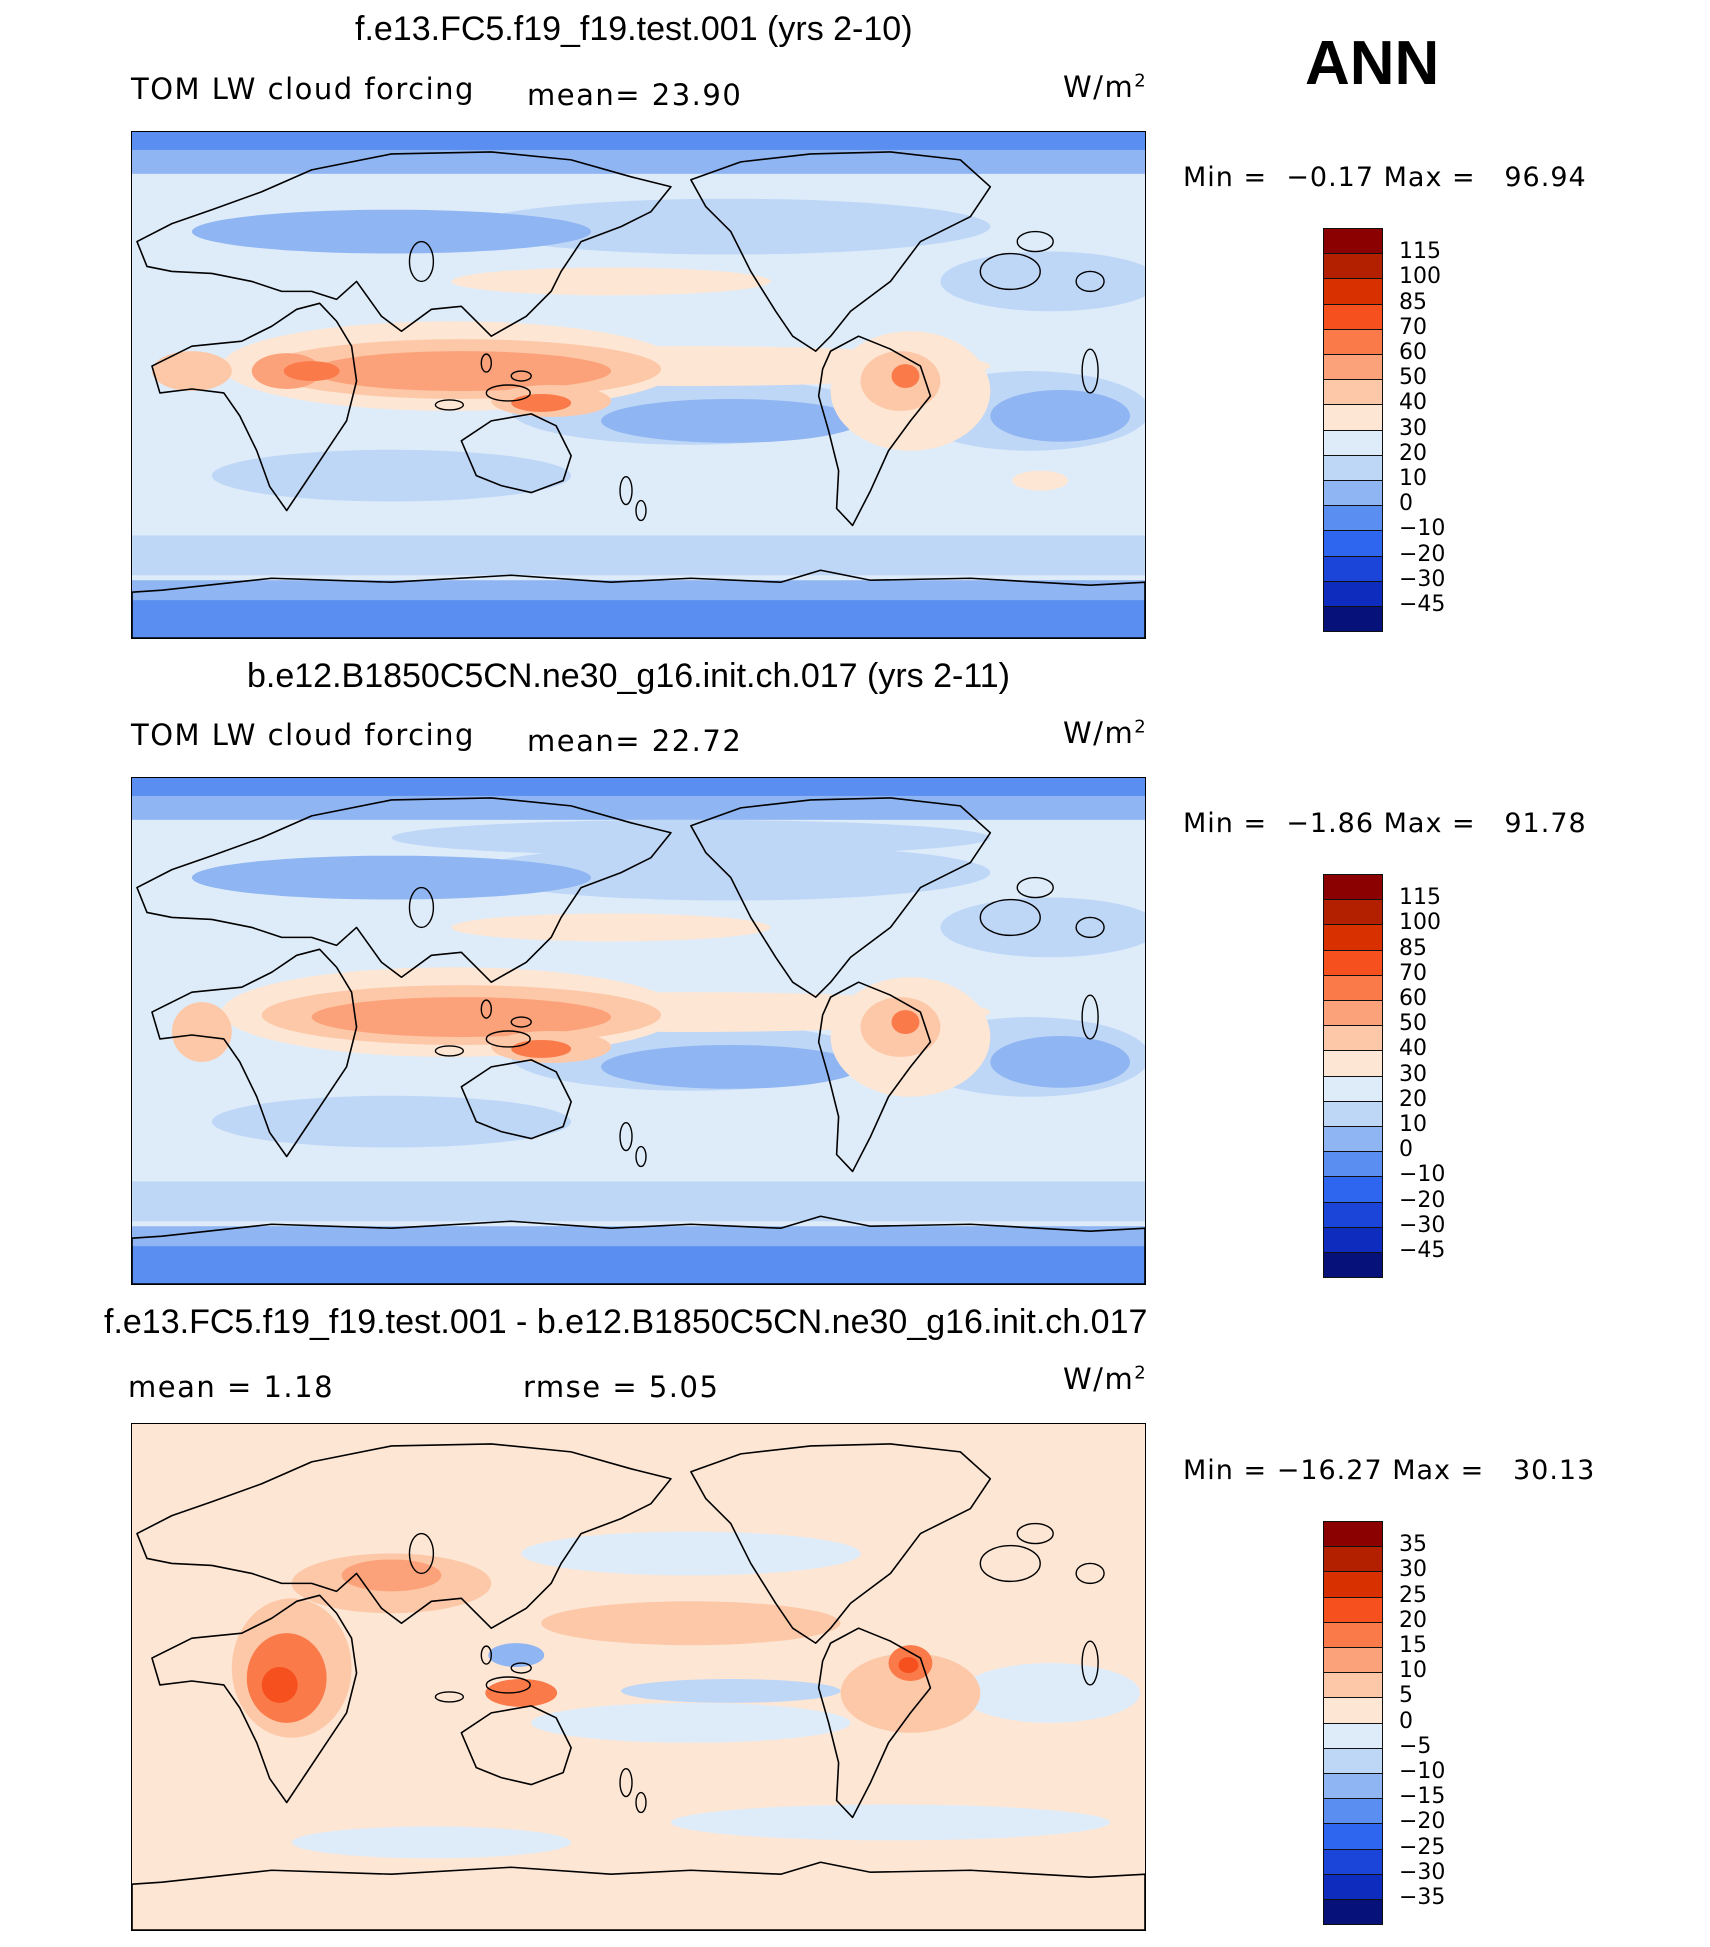 This screenshot has width=1710, height=1947. Describe the element at coordinates (1406, 1696) in the screenshot. I see `colorbar-label: 5` at that location.